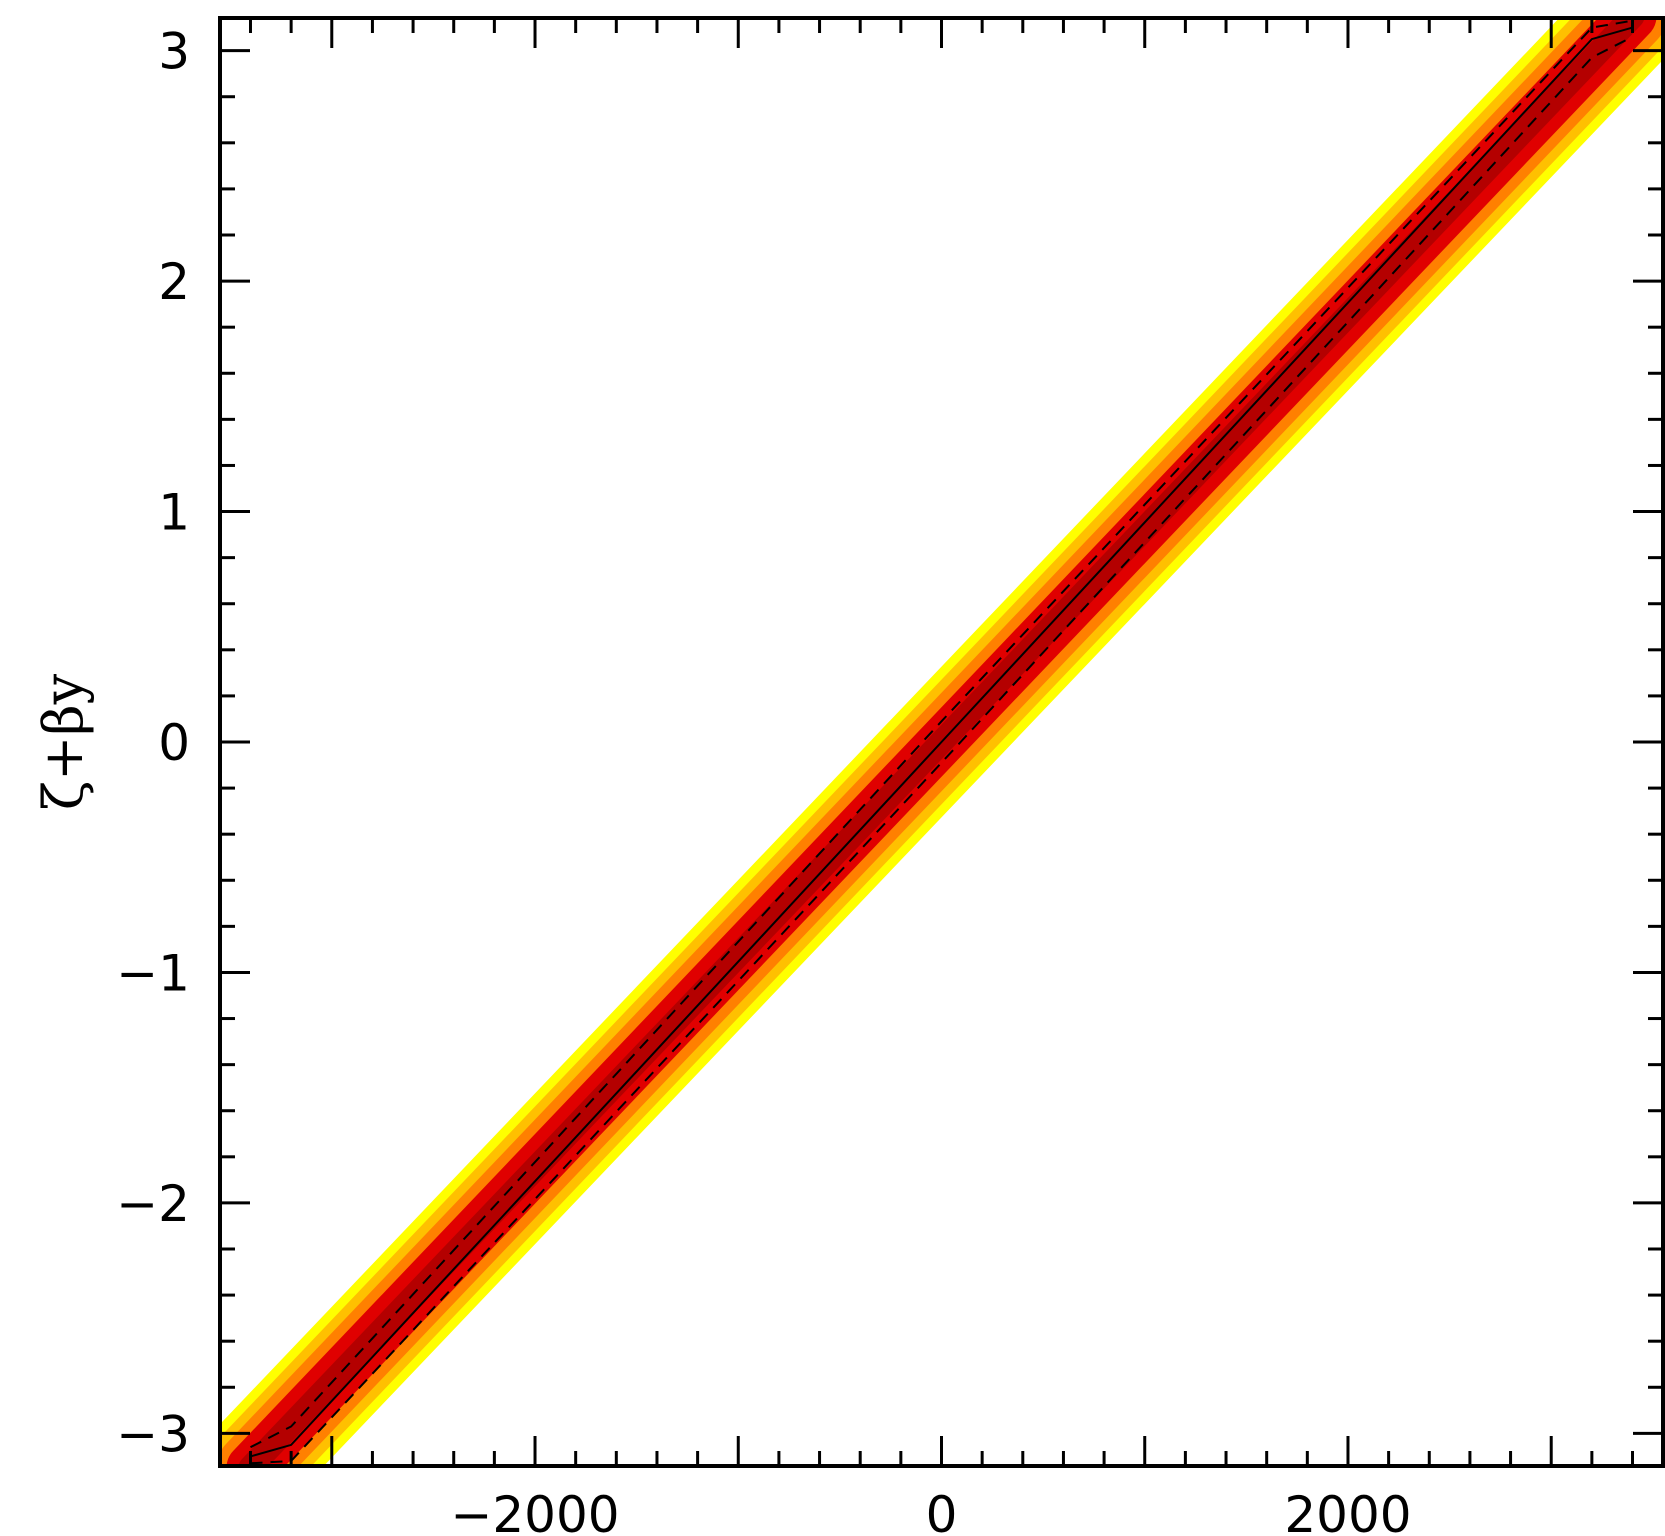 This screenshot has height=1536, width=1665. What do you see at coordinates (174, 743) in the screenshot?
I see `y-tick-label: 0` at bounding box center [174, 743].